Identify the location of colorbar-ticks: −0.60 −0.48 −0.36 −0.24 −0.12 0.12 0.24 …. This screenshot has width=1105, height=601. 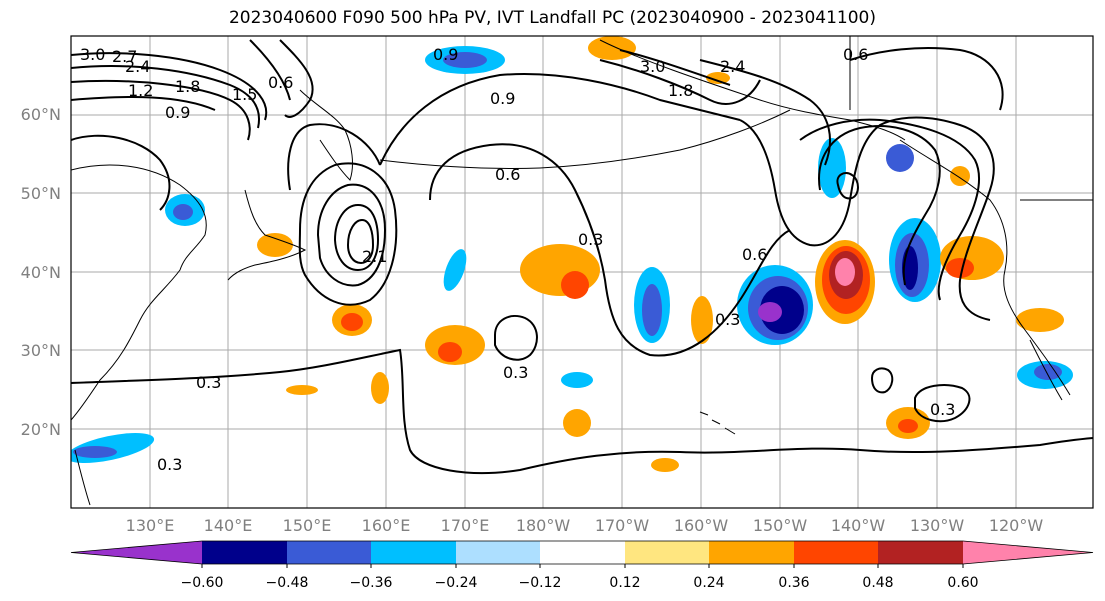
(580, 583).